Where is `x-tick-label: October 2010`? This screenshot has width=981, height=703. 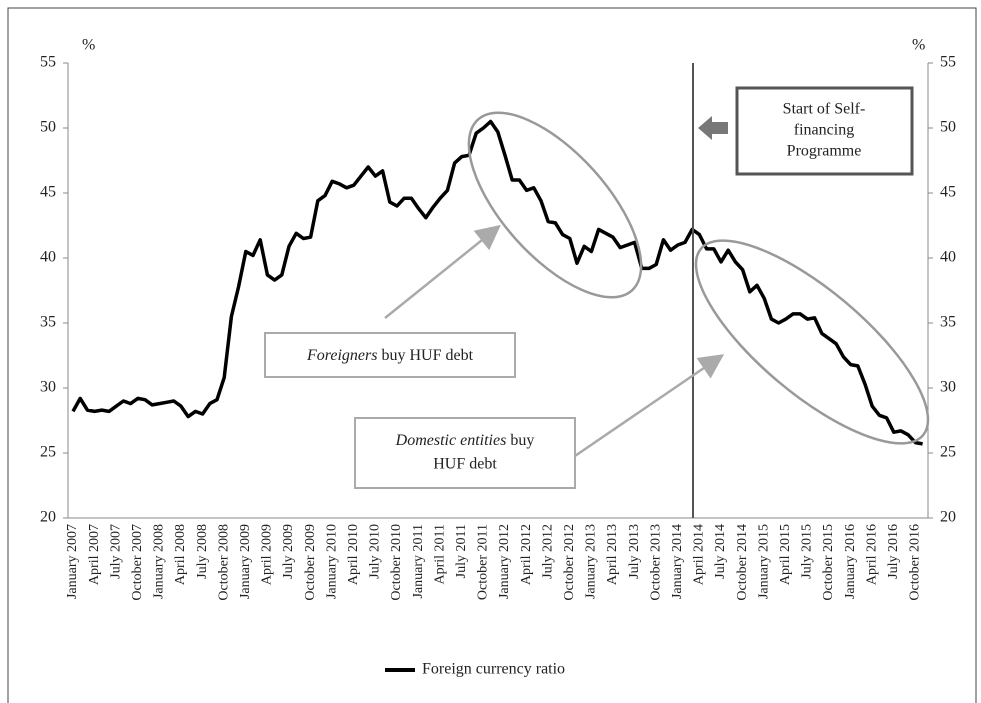 x-tick-label: October 2010 is located at coordinates (396, 562).